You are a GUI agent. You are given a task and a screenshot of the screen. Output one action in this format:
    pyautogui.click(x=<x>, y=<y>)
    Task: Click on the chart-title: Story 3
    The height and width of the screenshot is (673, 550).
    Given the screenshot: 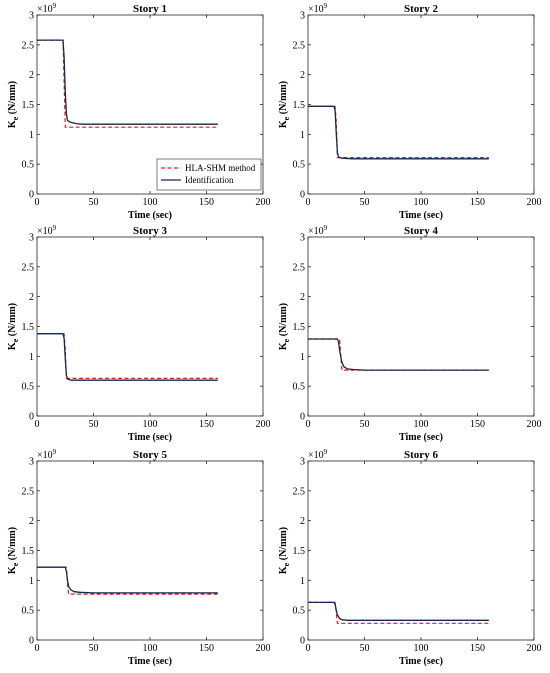 What is the action you would take?
    pyautogui.click(x=150, y=231)
    